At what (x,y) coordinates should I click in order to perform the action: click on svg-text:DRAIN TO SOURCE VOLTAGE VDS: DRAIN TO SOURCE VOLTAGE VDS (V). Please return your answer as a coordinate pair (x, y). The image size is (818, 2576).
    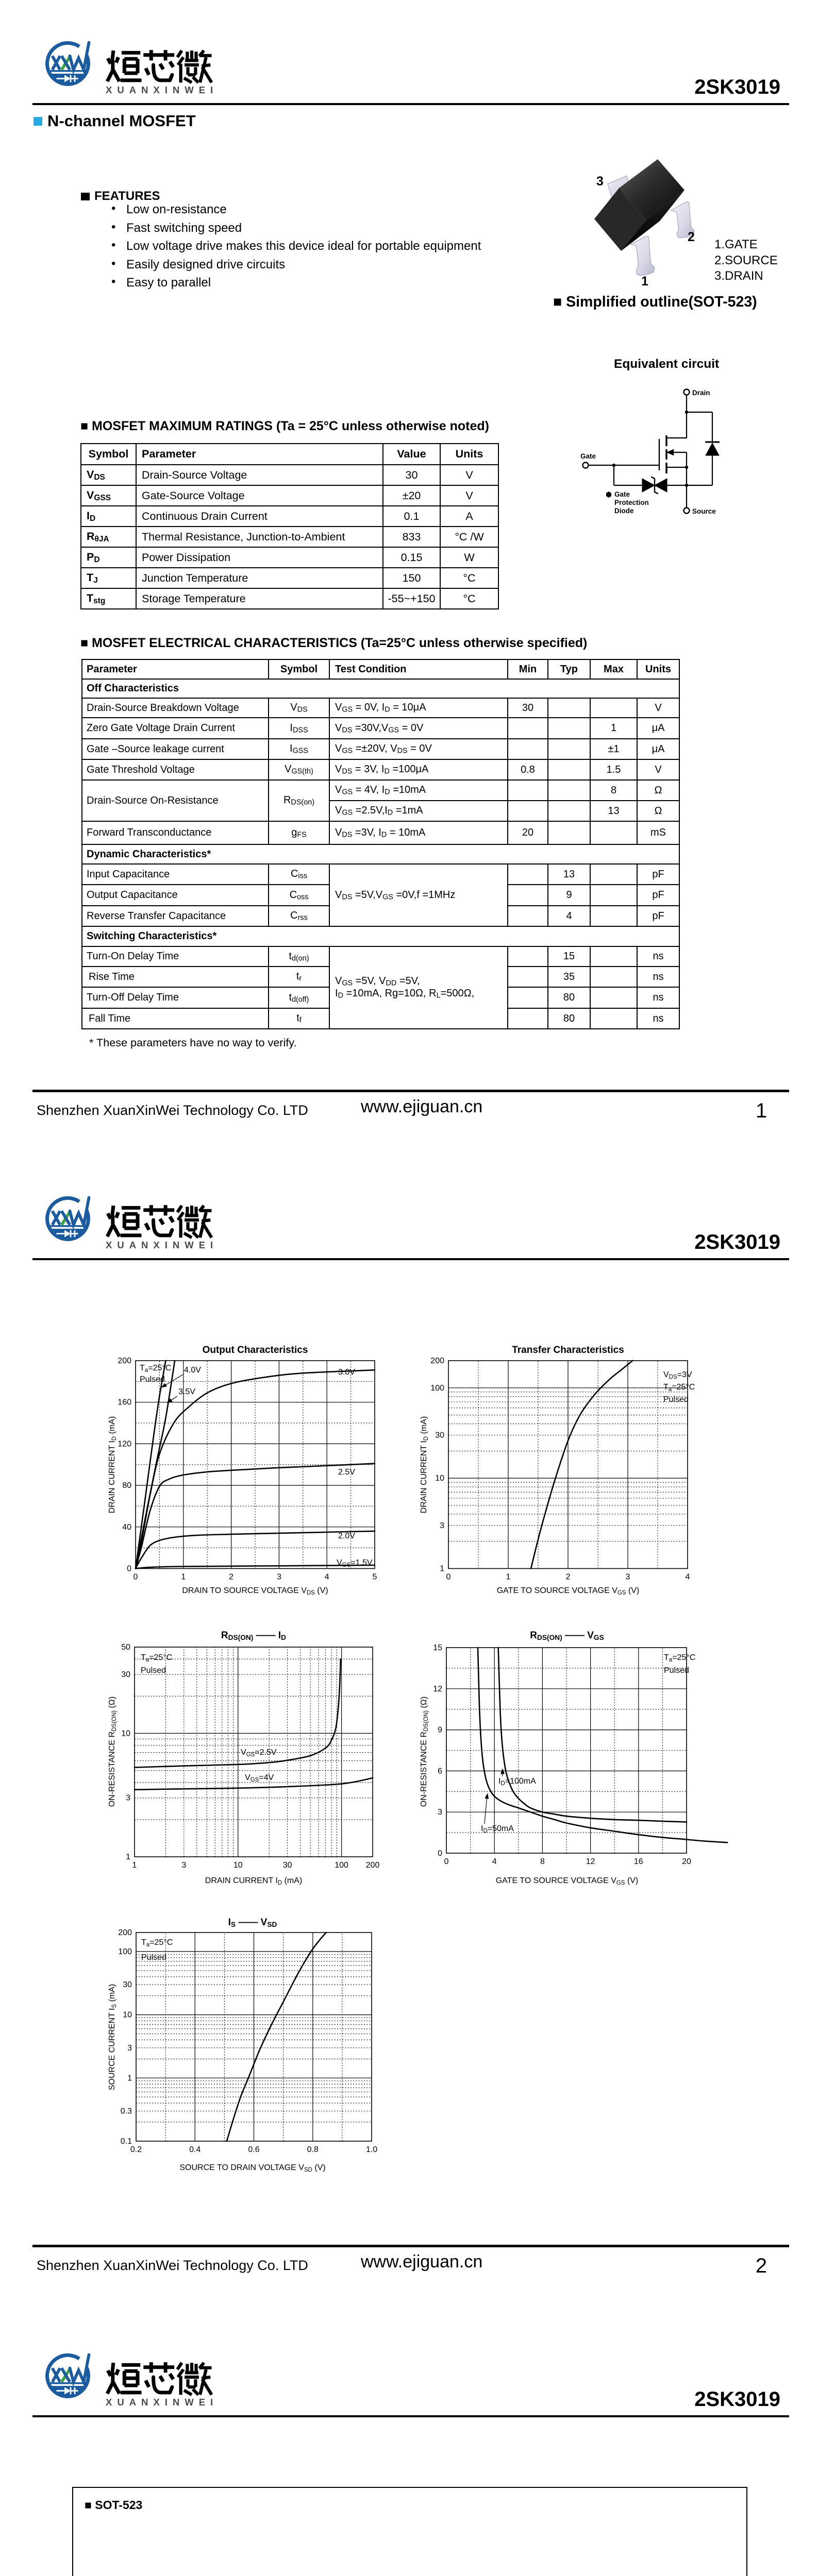
    Looking at the image, I should click on (255, 1591).